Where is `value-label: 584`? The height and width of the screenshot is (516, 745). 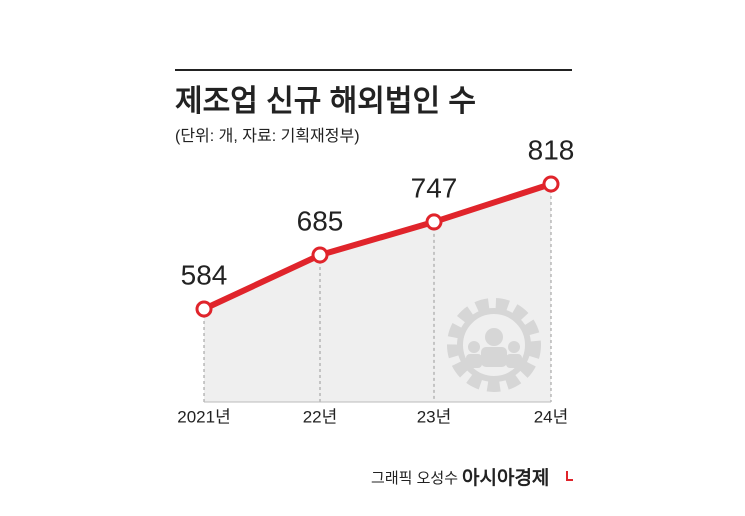
value-label: 584 is located at coordinates (204, 274).